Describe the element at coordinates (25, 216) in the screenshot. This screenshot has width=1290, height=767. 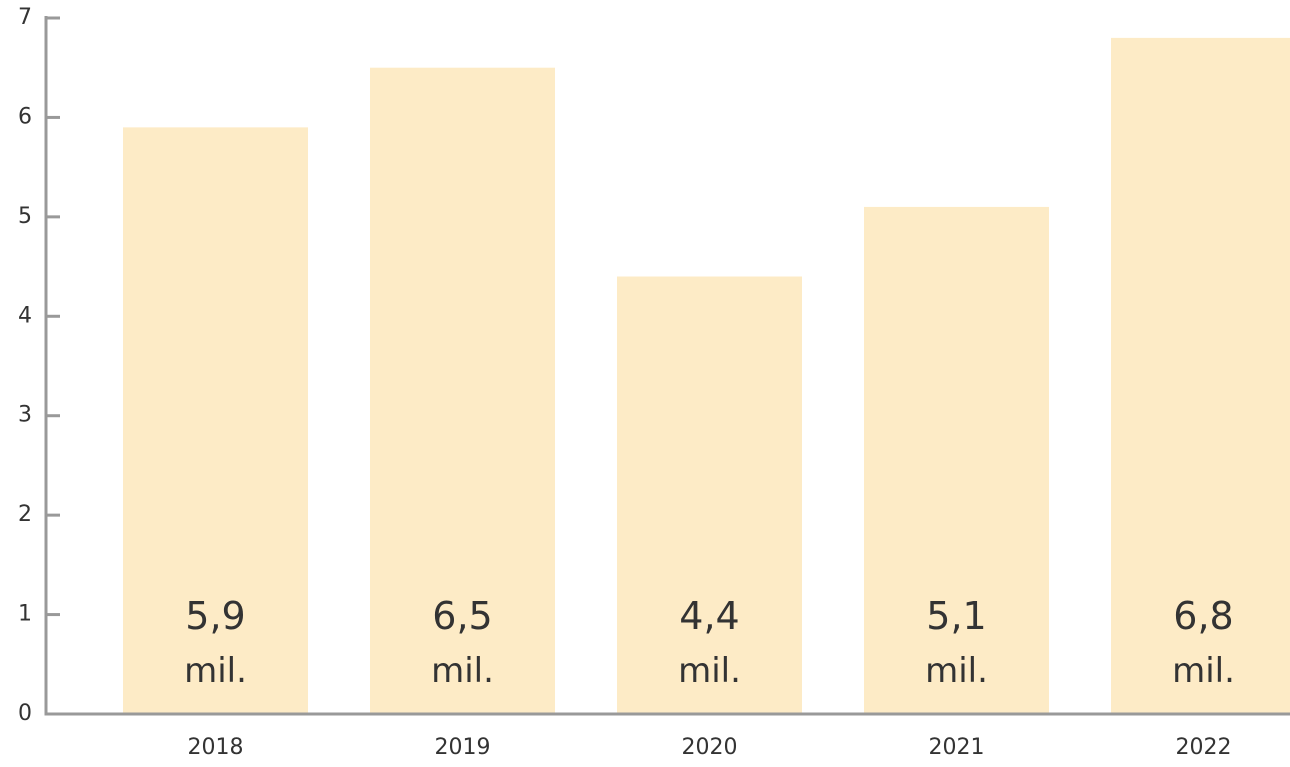
I see `y-tick-label: 5` at that location.